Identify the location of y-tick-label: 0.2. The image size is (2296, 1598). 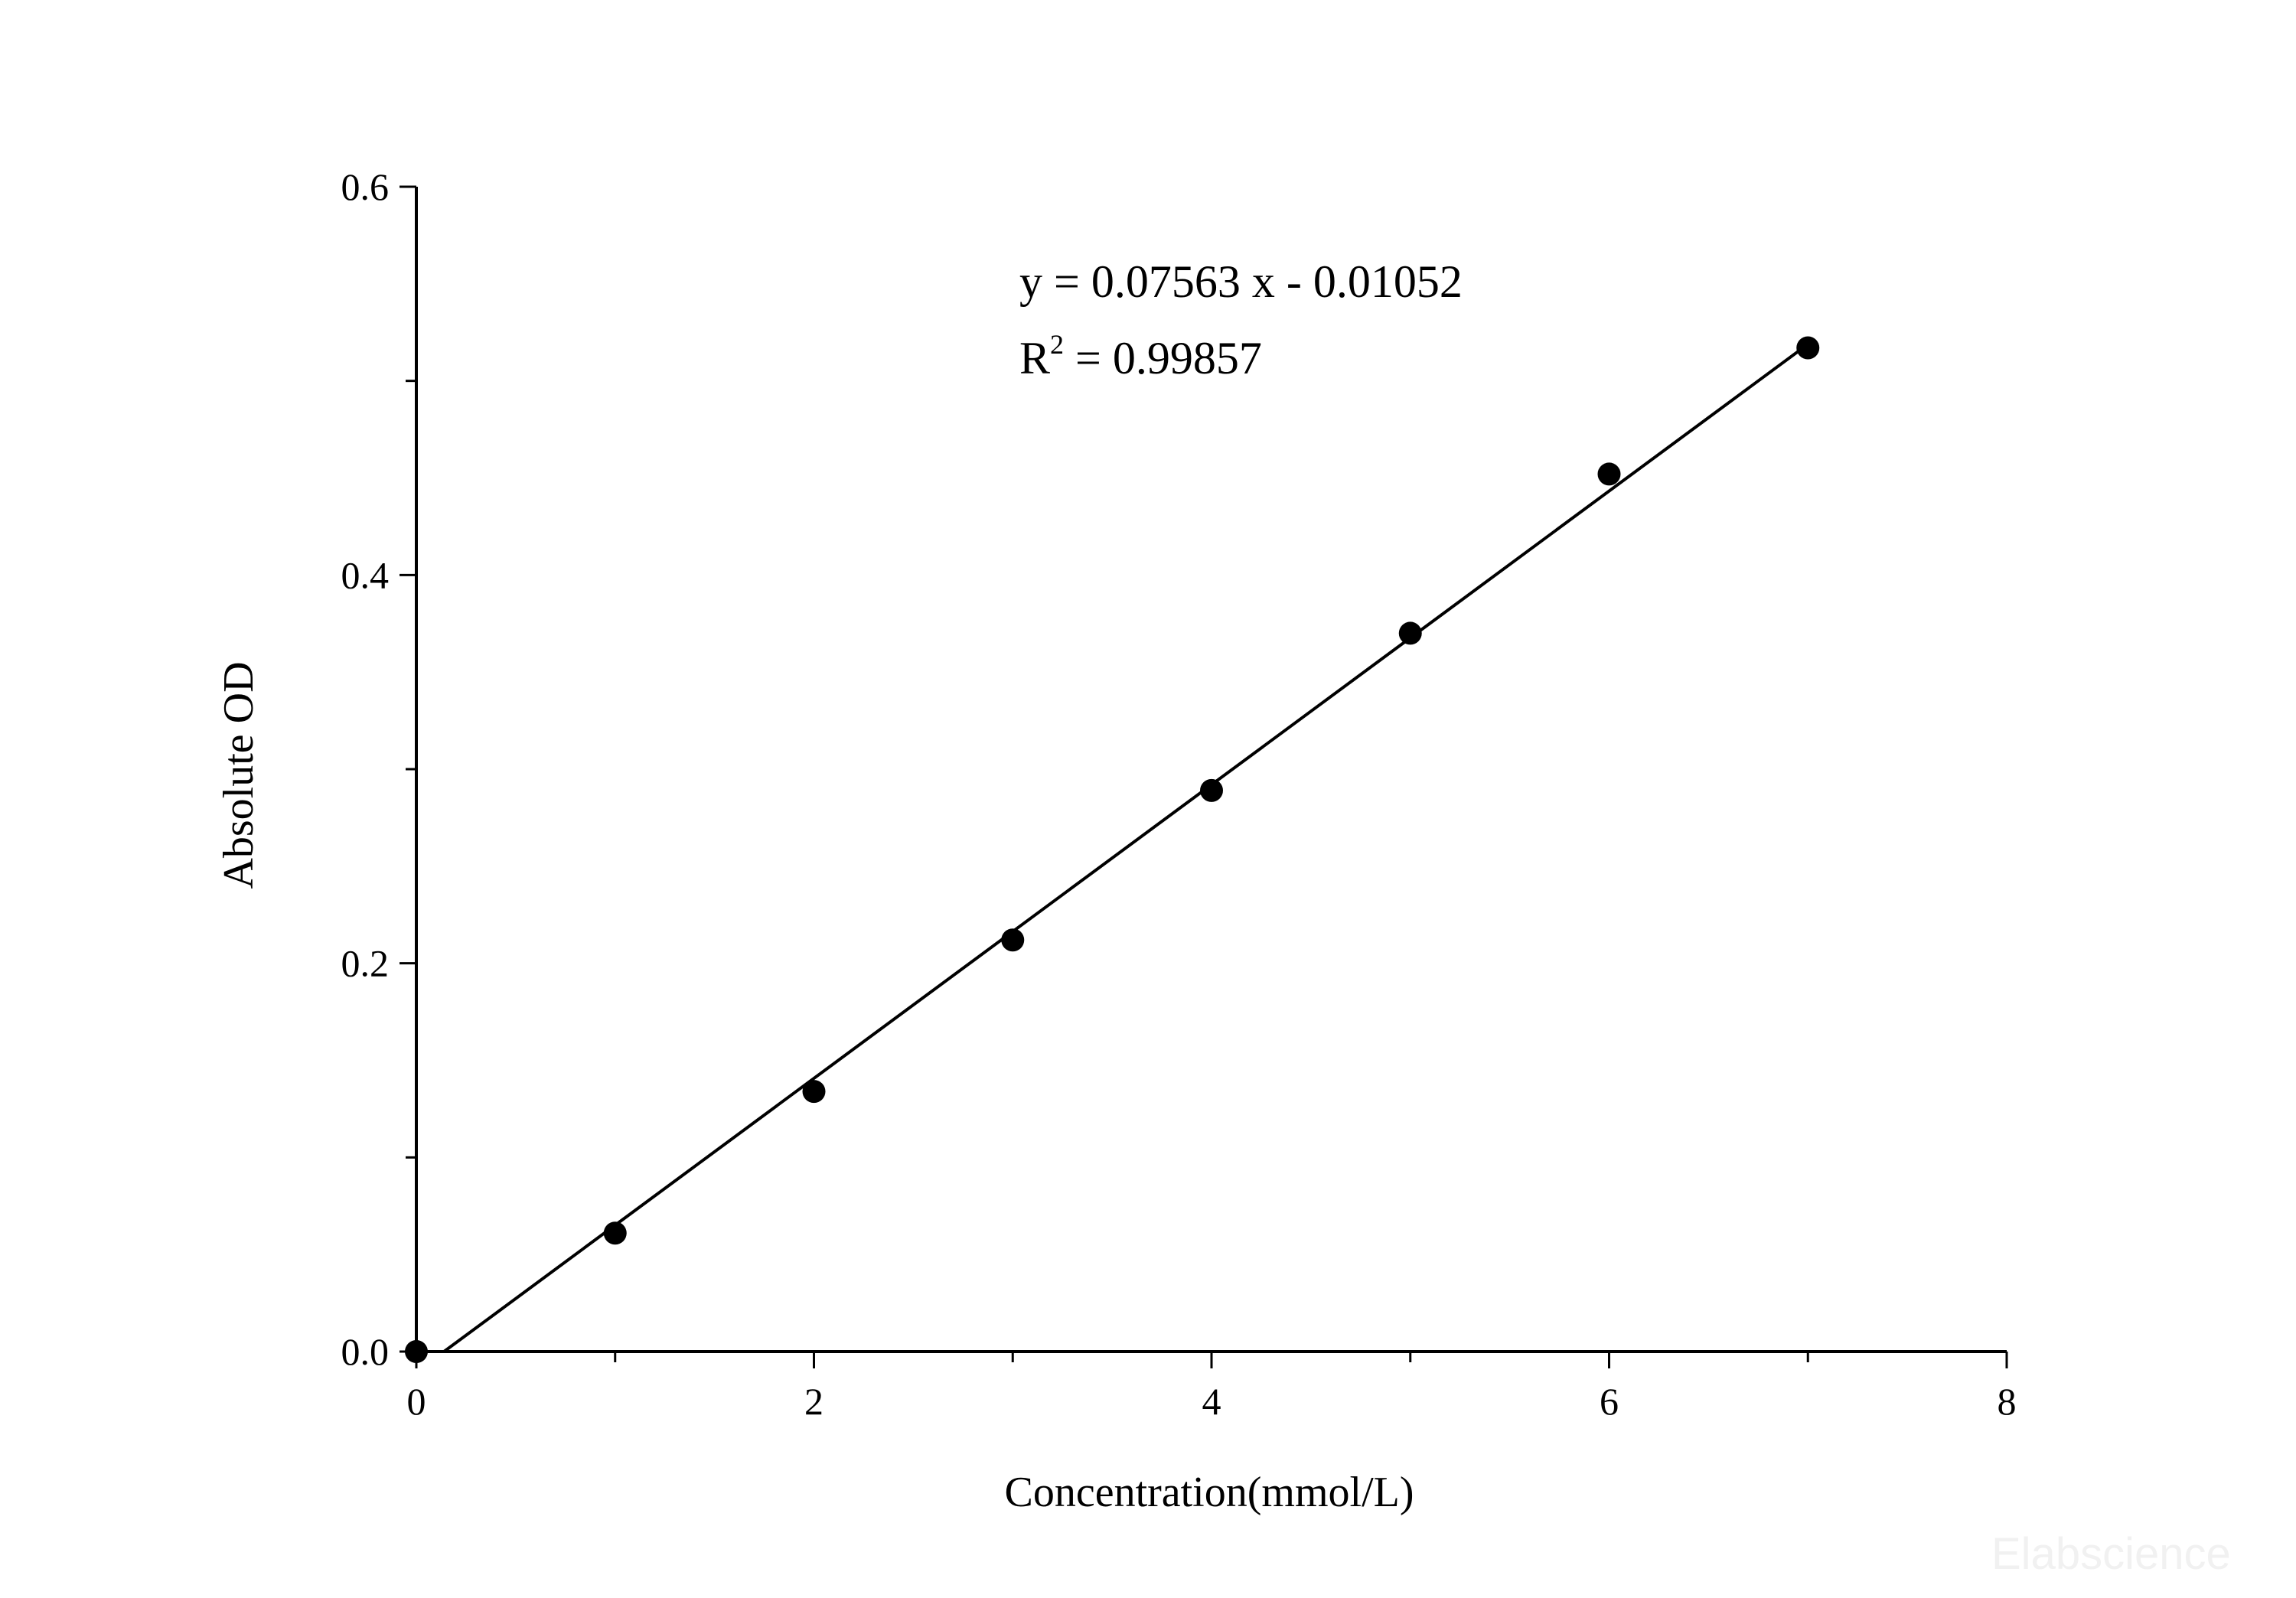
(365, 964).